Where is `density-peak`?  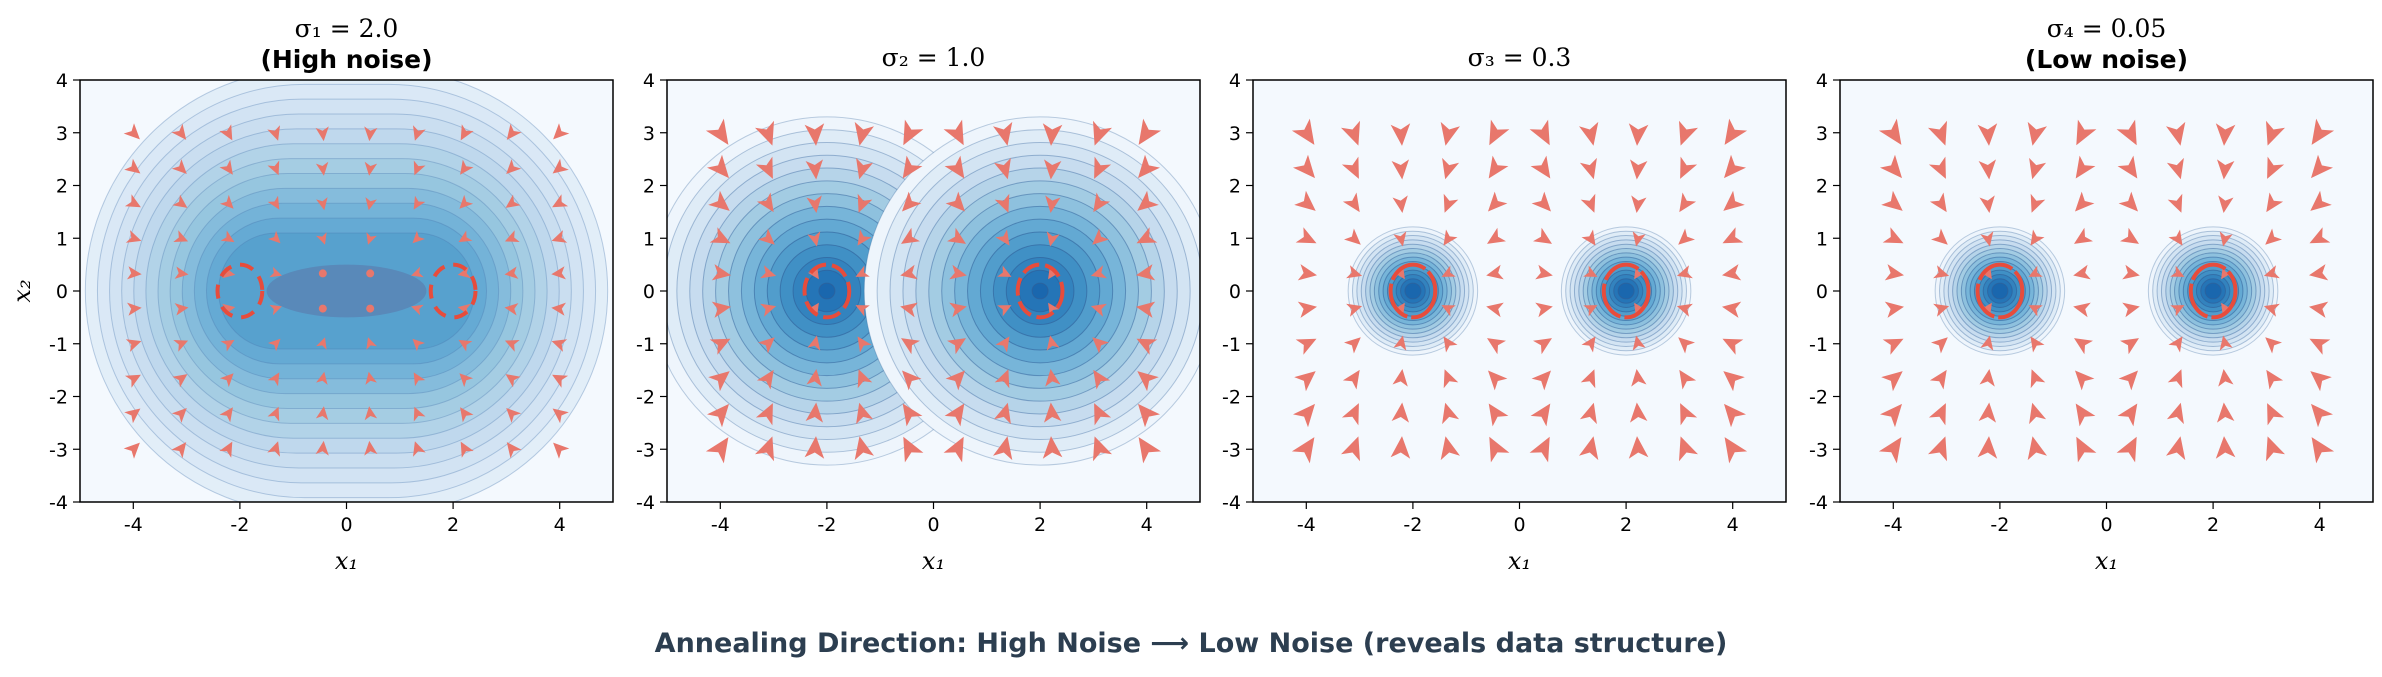
density-peak is located at coordinates (346, 291).